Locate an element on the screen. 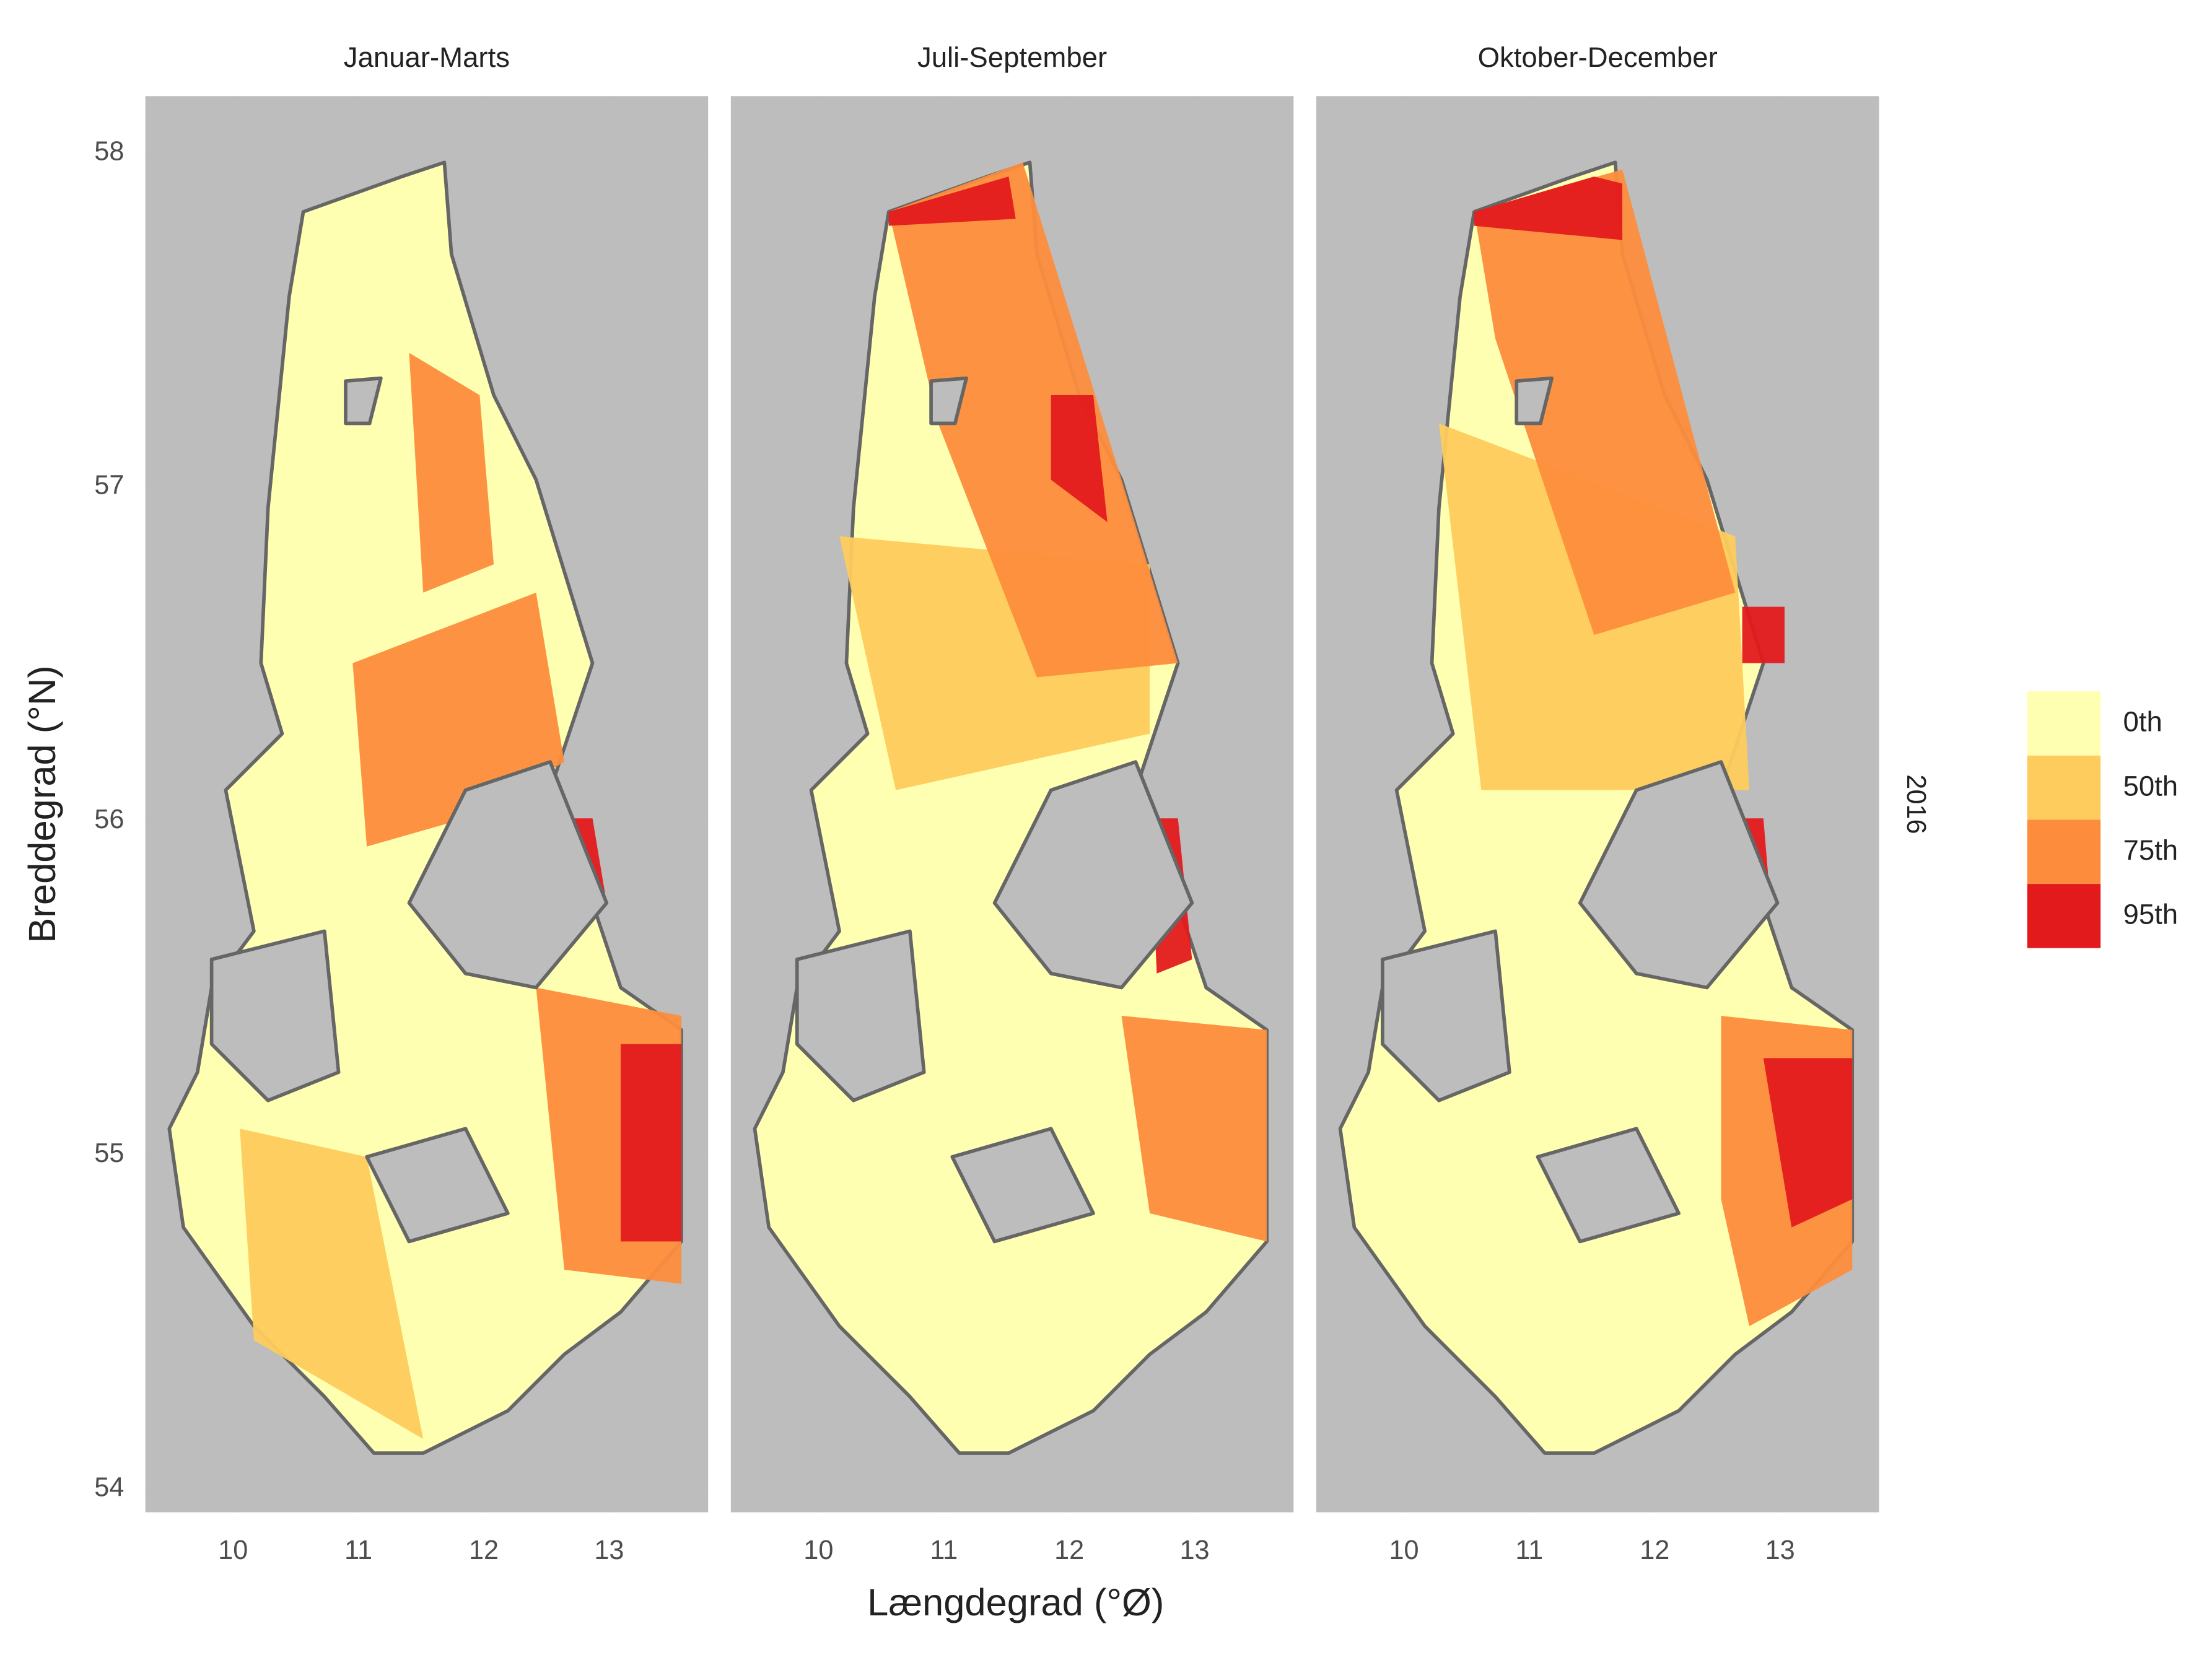 This screenshot has width=2212, height=1655. legend-label: 0th is located at coordinates (2143, 722).